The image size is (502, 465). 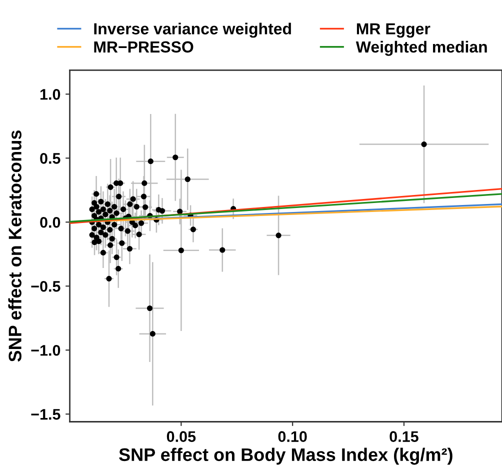 What do you see at coordinates (50, 94) in the screenshot?
I see `y-tick-label: 1.0` at bounding box center [50, 94].